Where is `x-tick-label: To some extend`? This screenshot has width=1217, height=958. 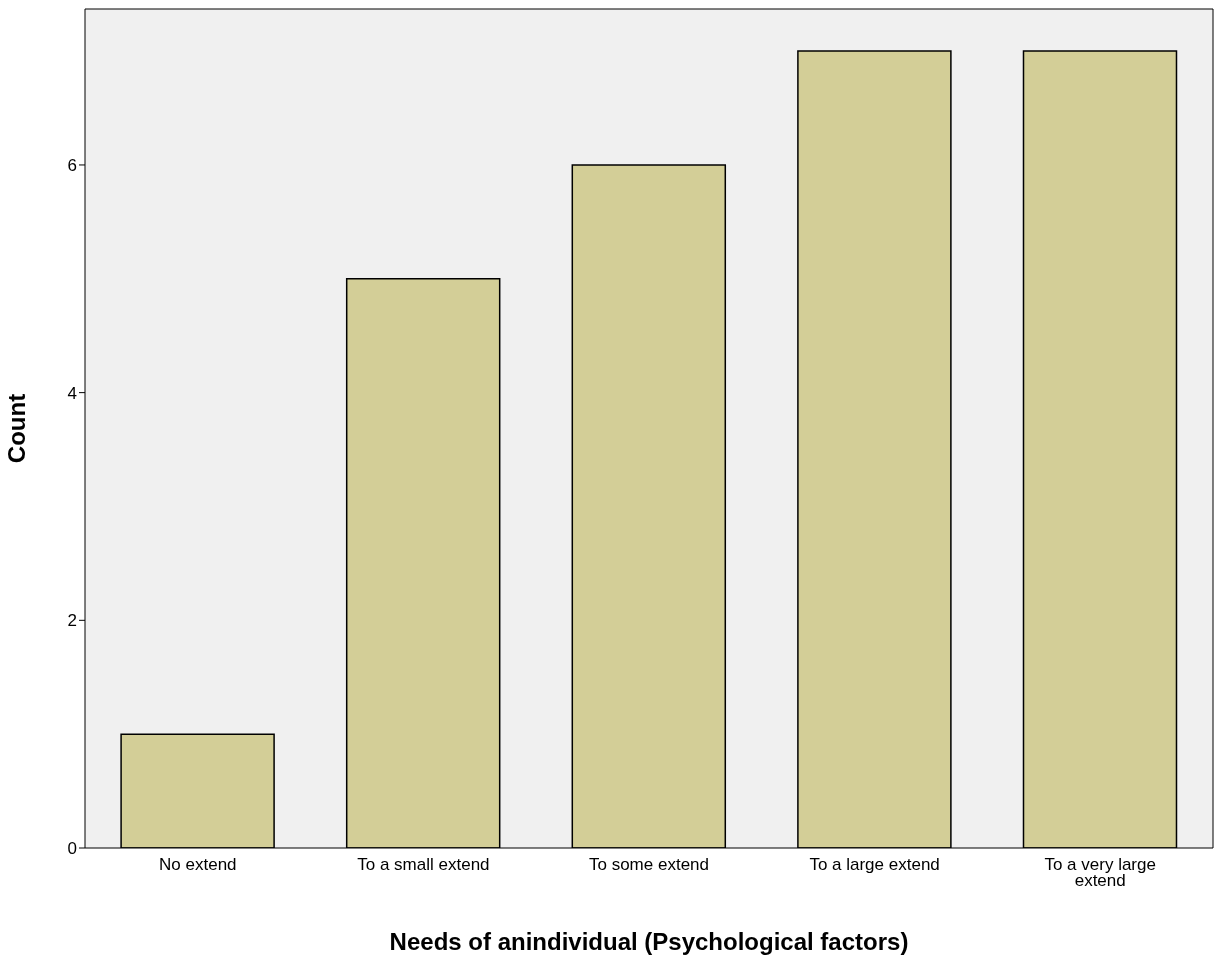 x-tick-label: To some extend is located at coordinates (649, 864).